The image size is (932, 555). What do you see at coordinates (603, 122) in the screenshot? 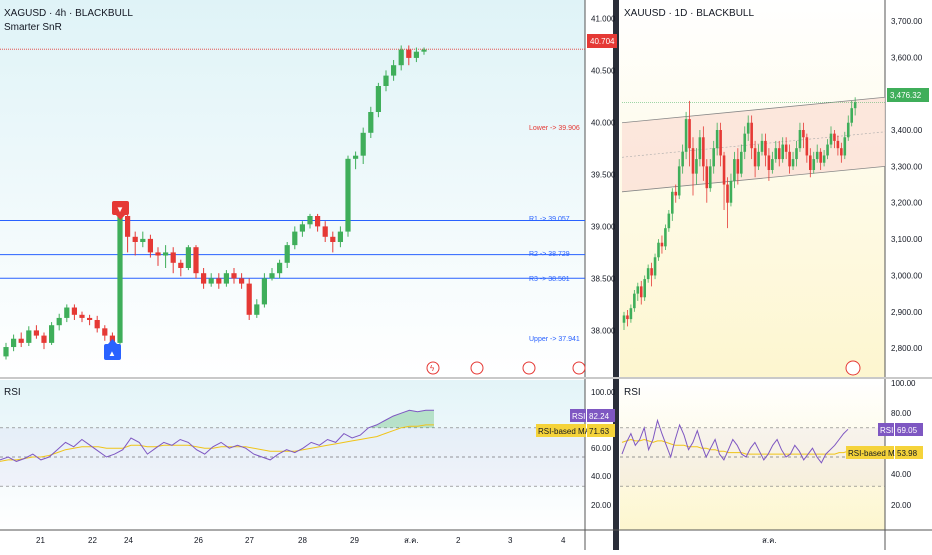
I see `left-price-tick: 40.000` at bounding box center [603, 122].